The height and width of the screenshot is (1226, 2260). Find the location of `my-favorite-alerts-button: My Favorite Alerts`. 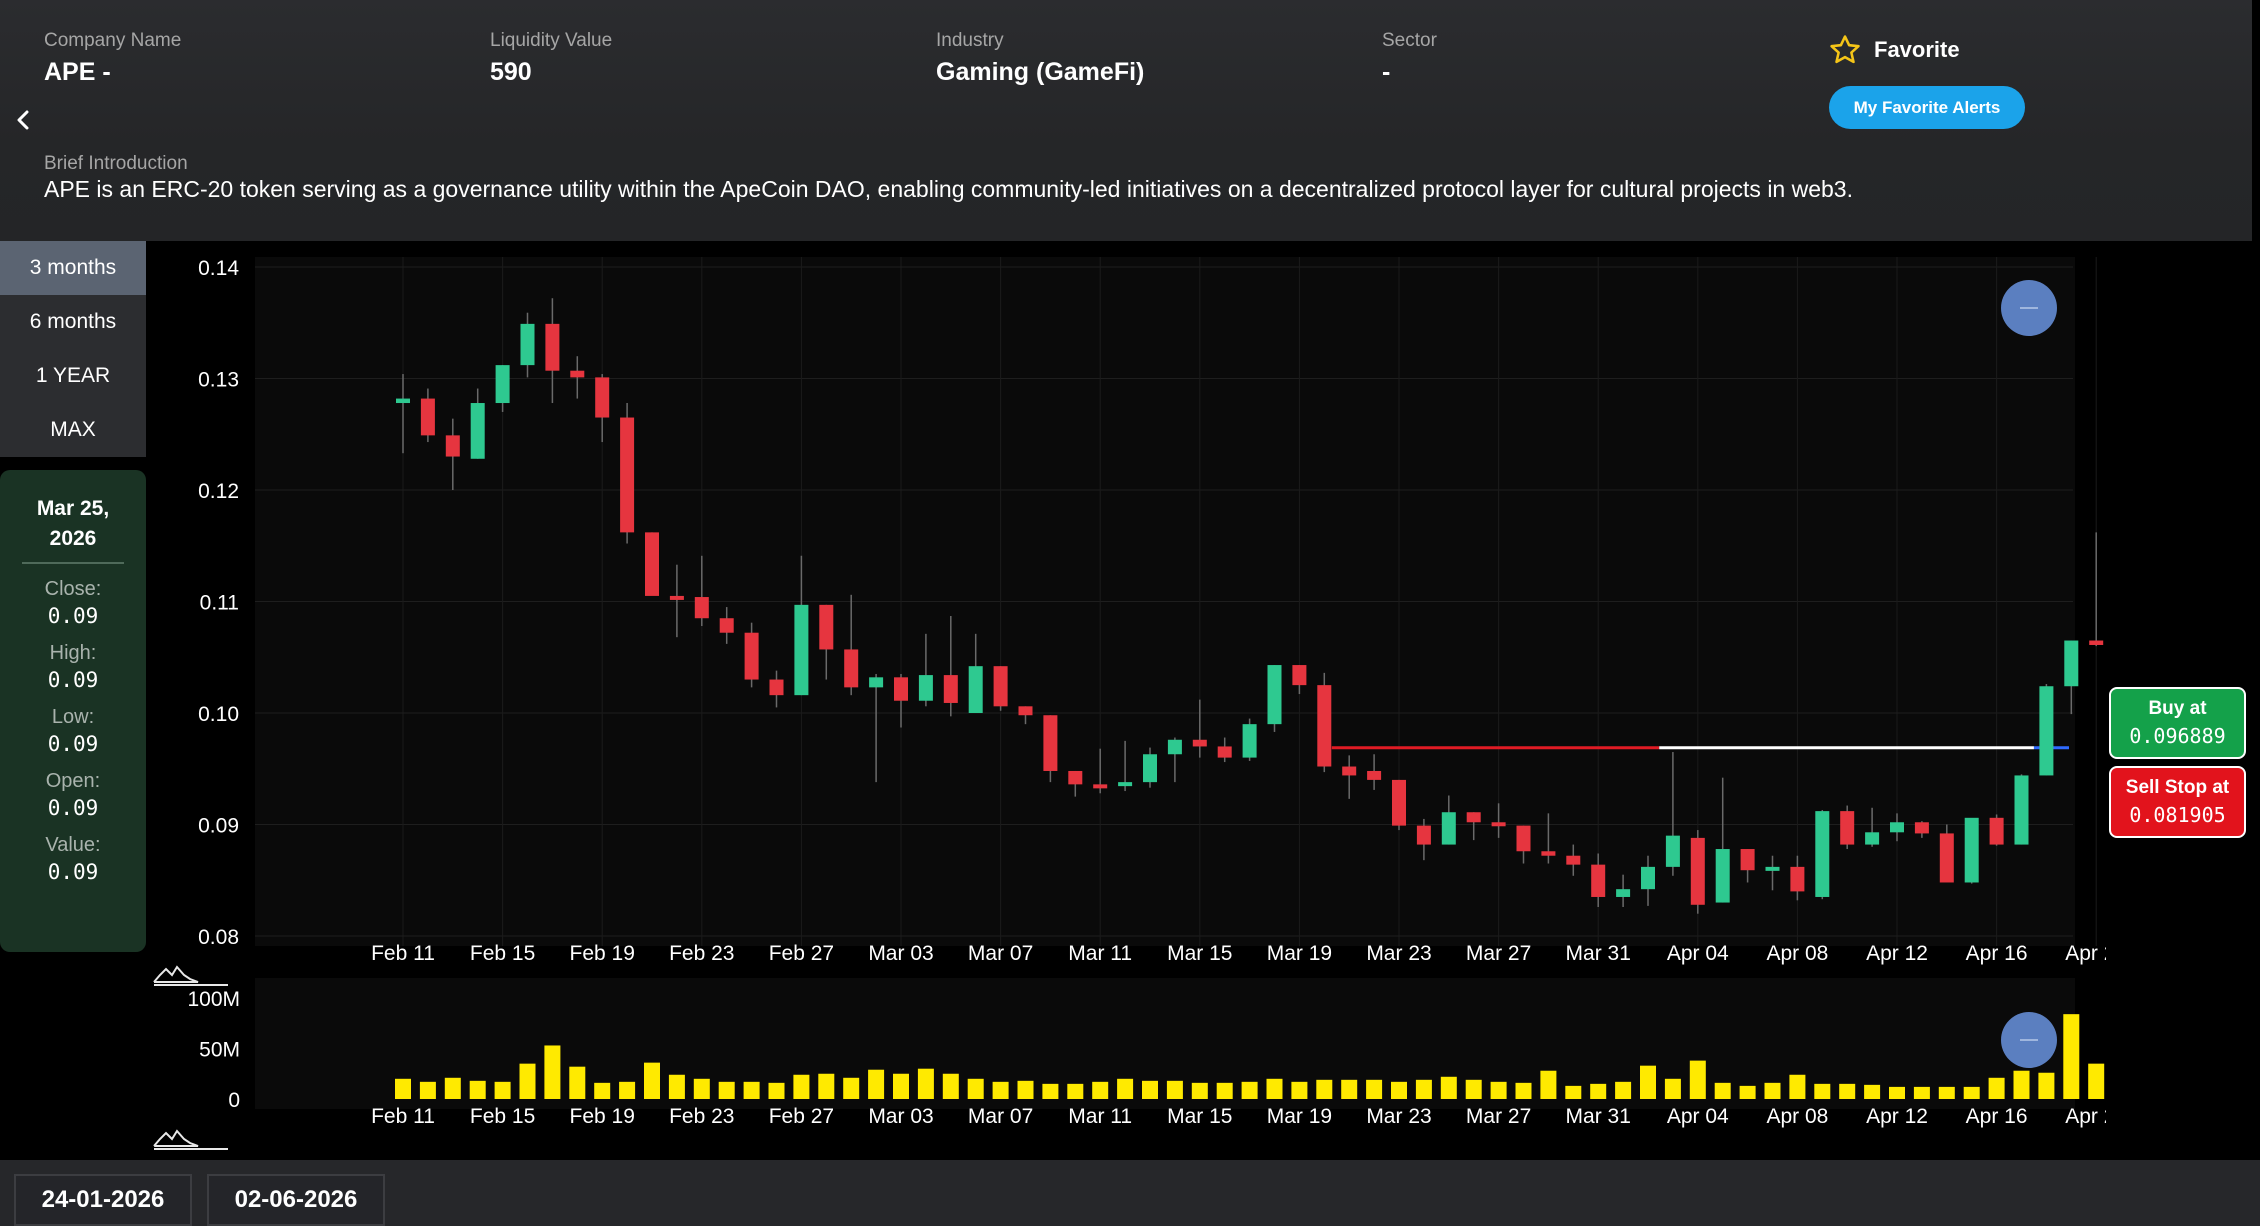

my-favorite-alerts-button: My Favorite Alerts is located at coordinates (1927, 107).